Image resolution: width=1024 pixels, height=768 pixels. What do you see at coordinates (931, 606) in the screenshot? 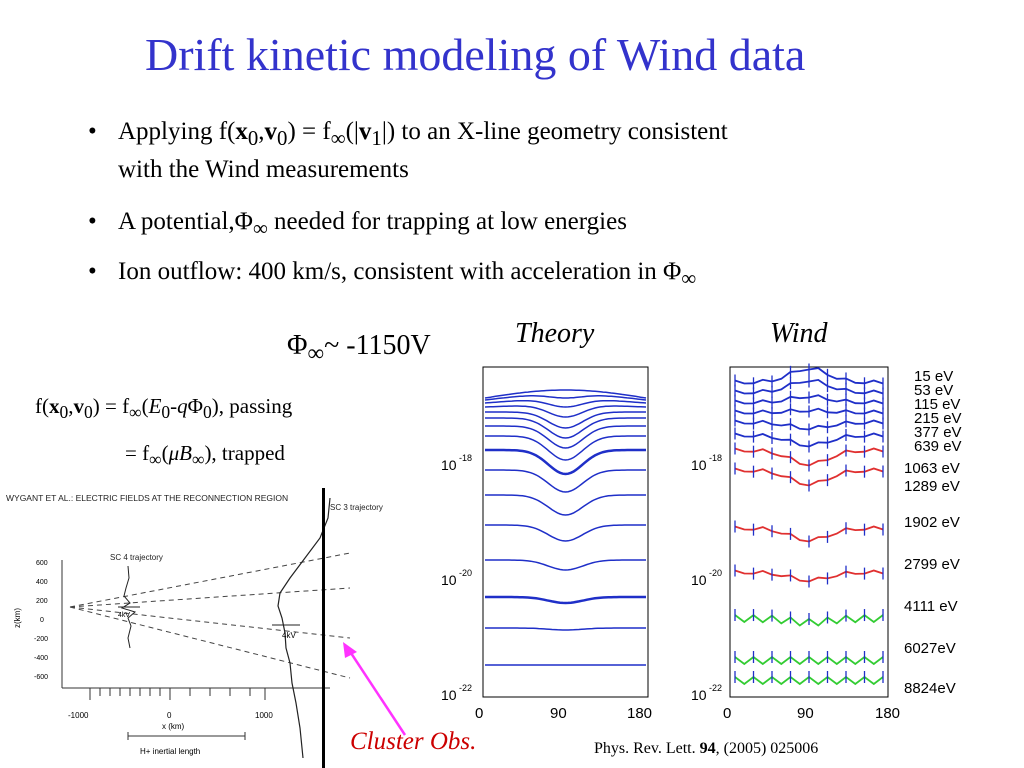
I see `energy-label: 4111 eV` at bounding box center [931, 606].